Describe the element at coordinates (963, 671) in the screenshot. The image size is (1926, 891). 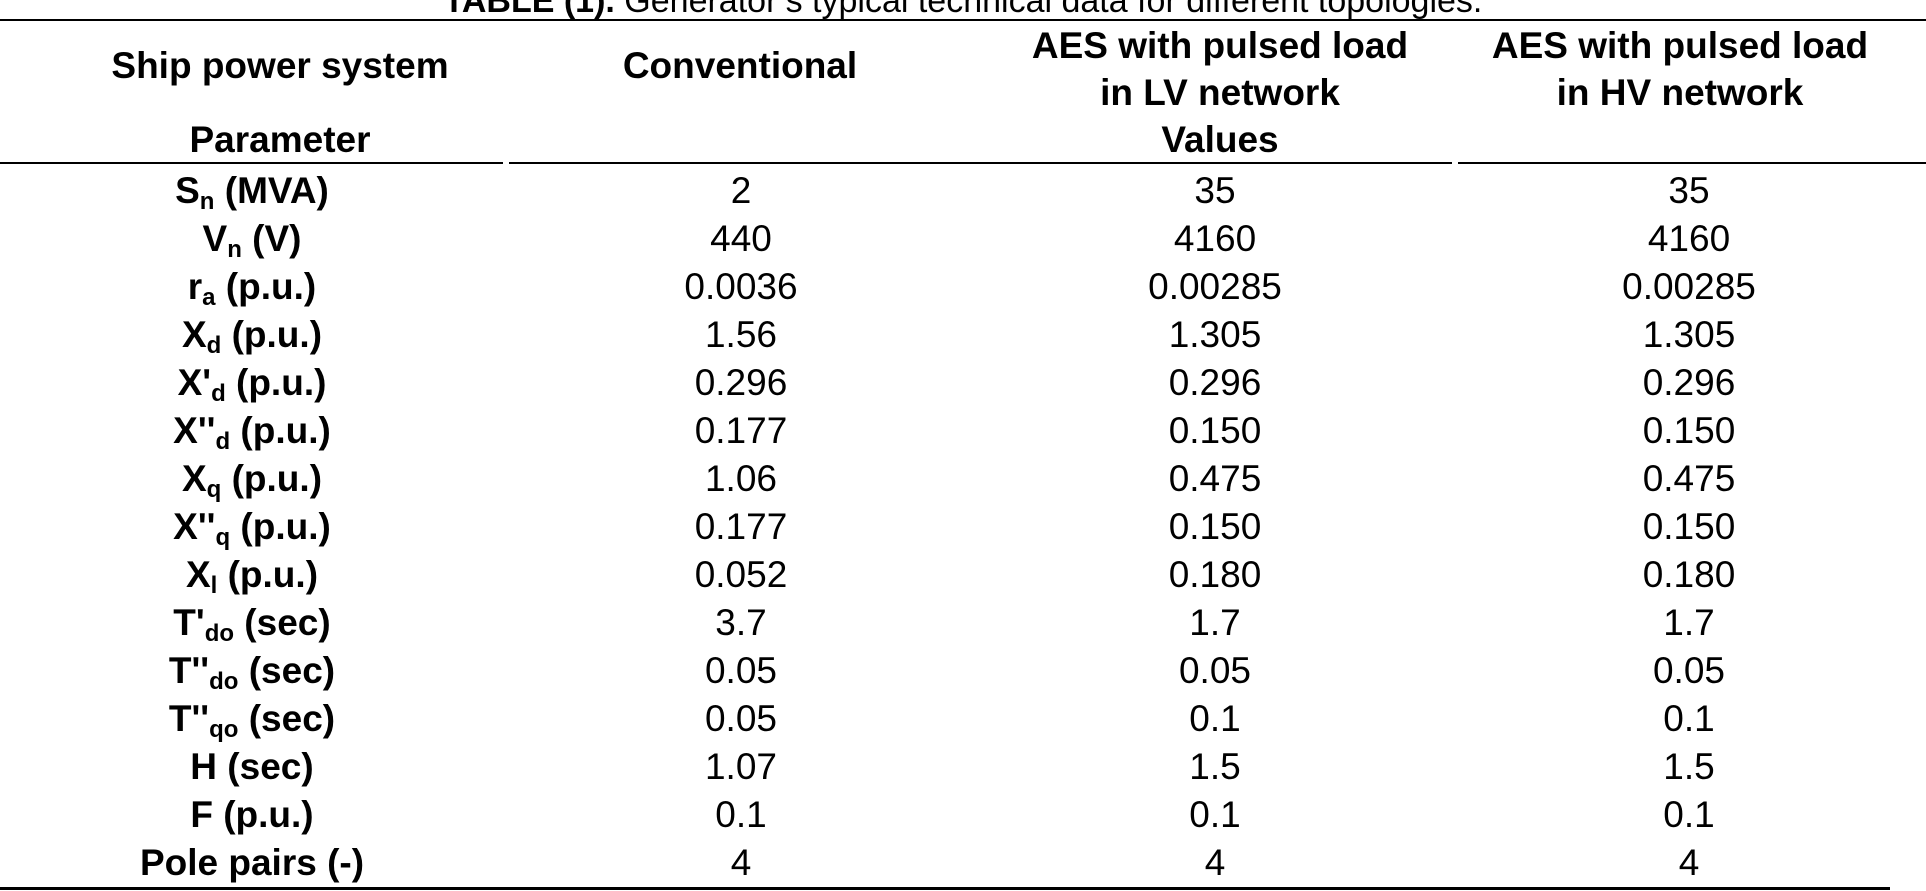
I see `table-row: T''do (sec) 0.05 0.05 0.05` at that location.